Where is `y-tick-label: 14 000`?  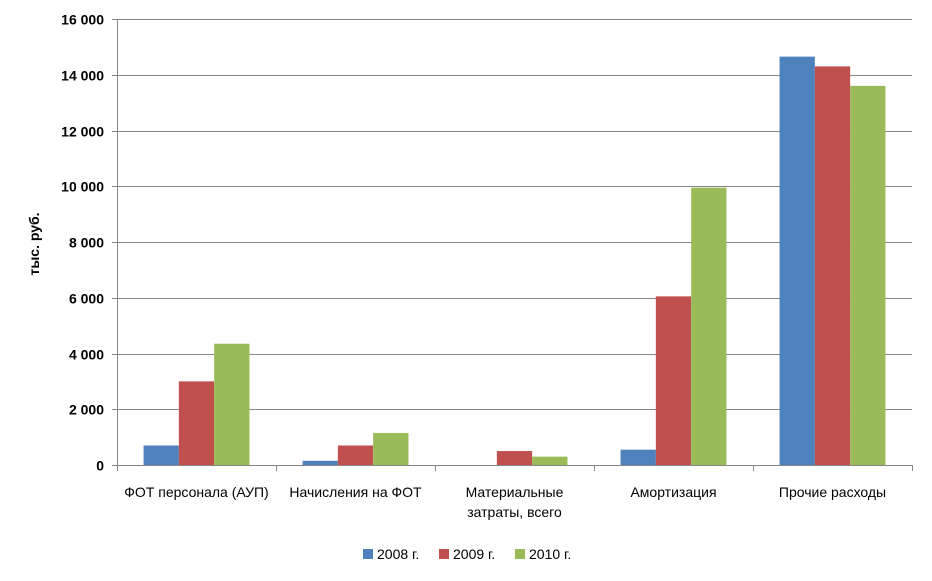
y-tick-label: 14 000 is located at coordinates (82, 76).